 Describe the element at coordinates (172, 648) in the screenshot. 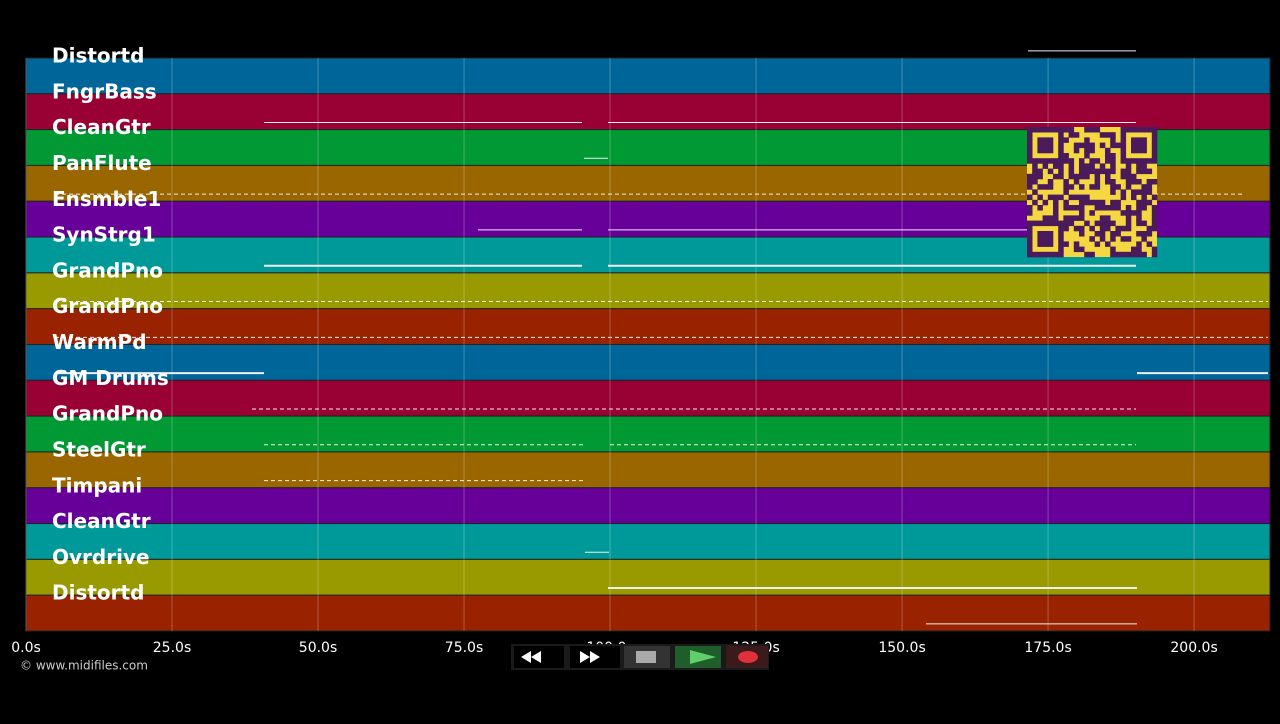

I see `tick-label: 25.0s` at that location.